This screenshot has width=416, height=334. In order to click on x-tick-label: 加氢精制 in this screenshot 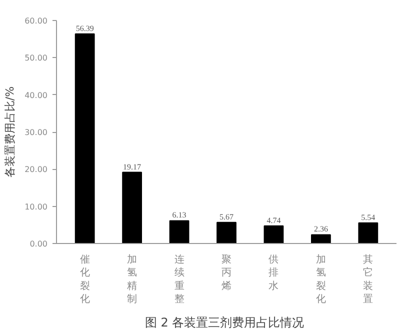, I will do `click(132, 280)`.